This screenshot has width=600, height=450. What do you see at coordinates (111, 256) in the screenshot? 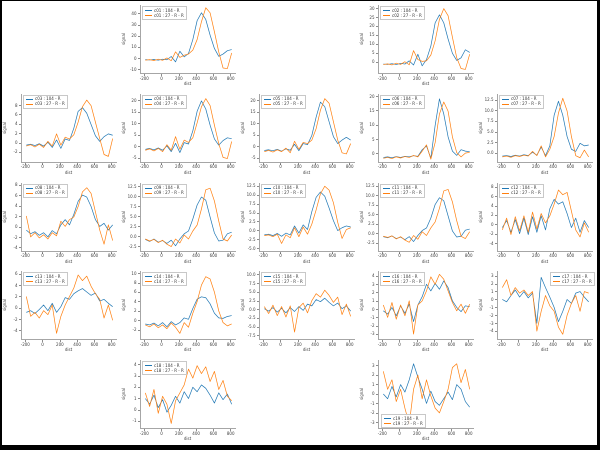
I see `x-tick-label: 800` at bounding box center [111, 256].